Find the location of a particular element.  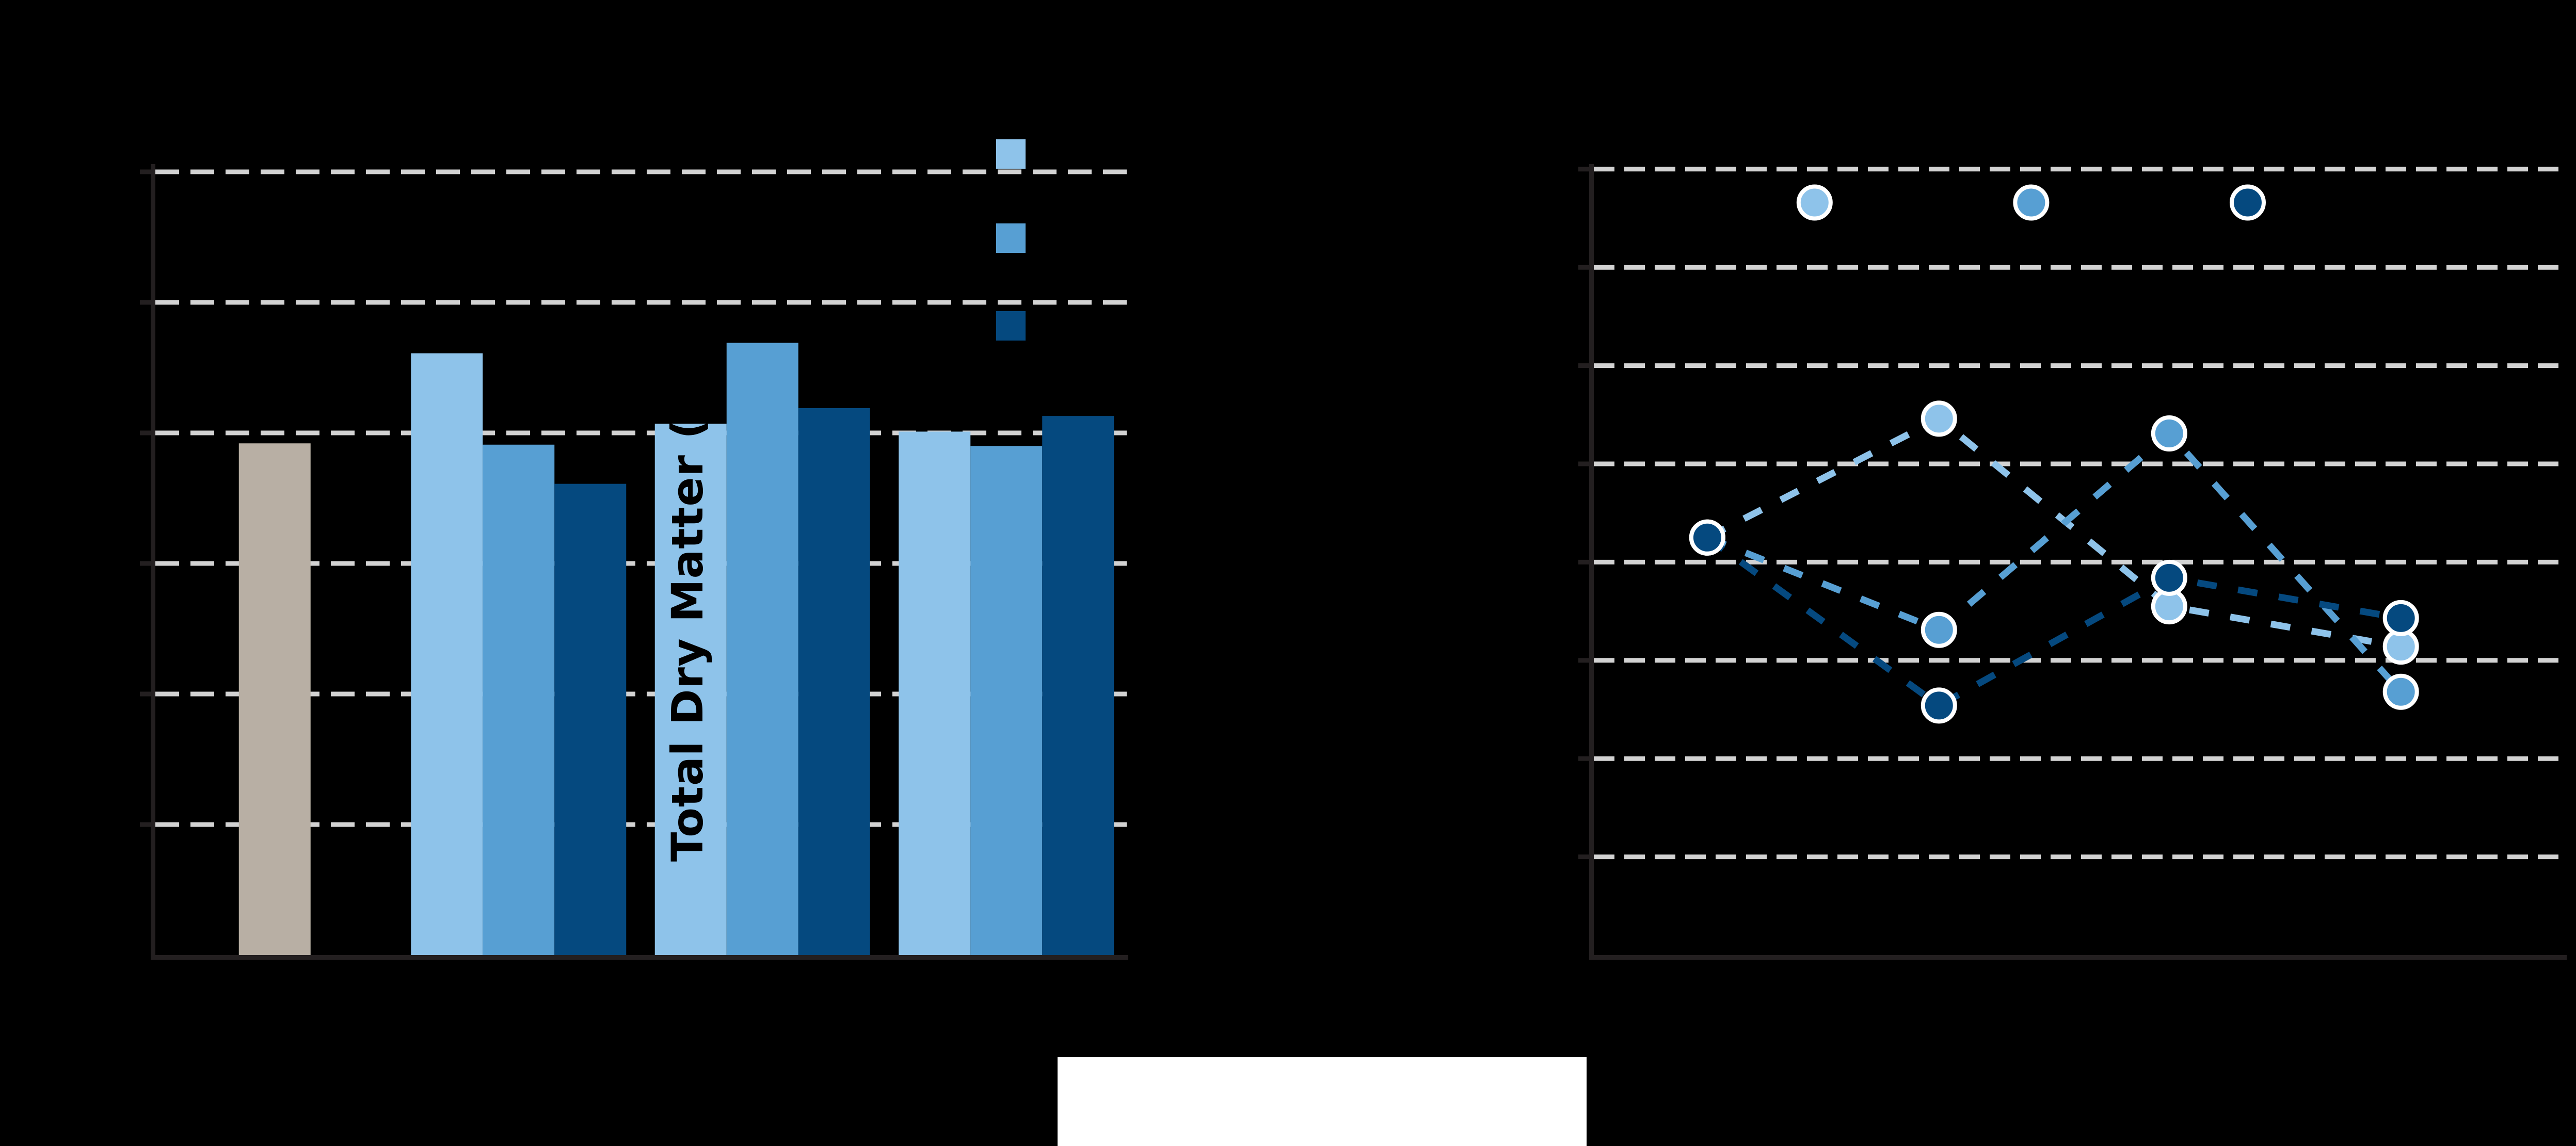

left-chart-ylabel: Total Dry Matter (kg) is located at coordinates (687, 600).